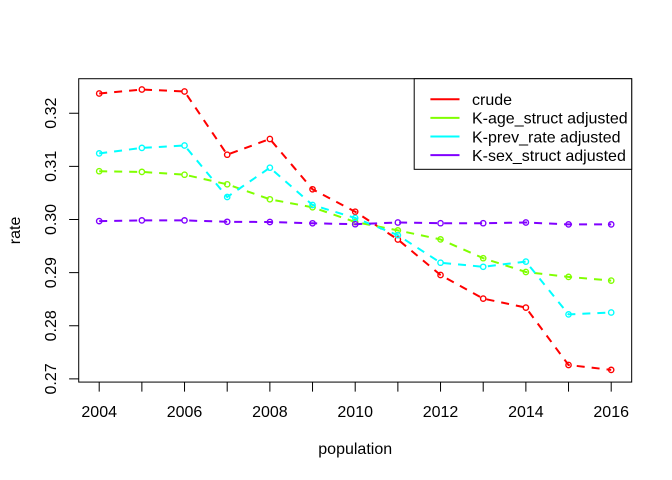  Describe the element at coordinates (355, 449) in the screenshot. I see `svg-text: population` at that location.